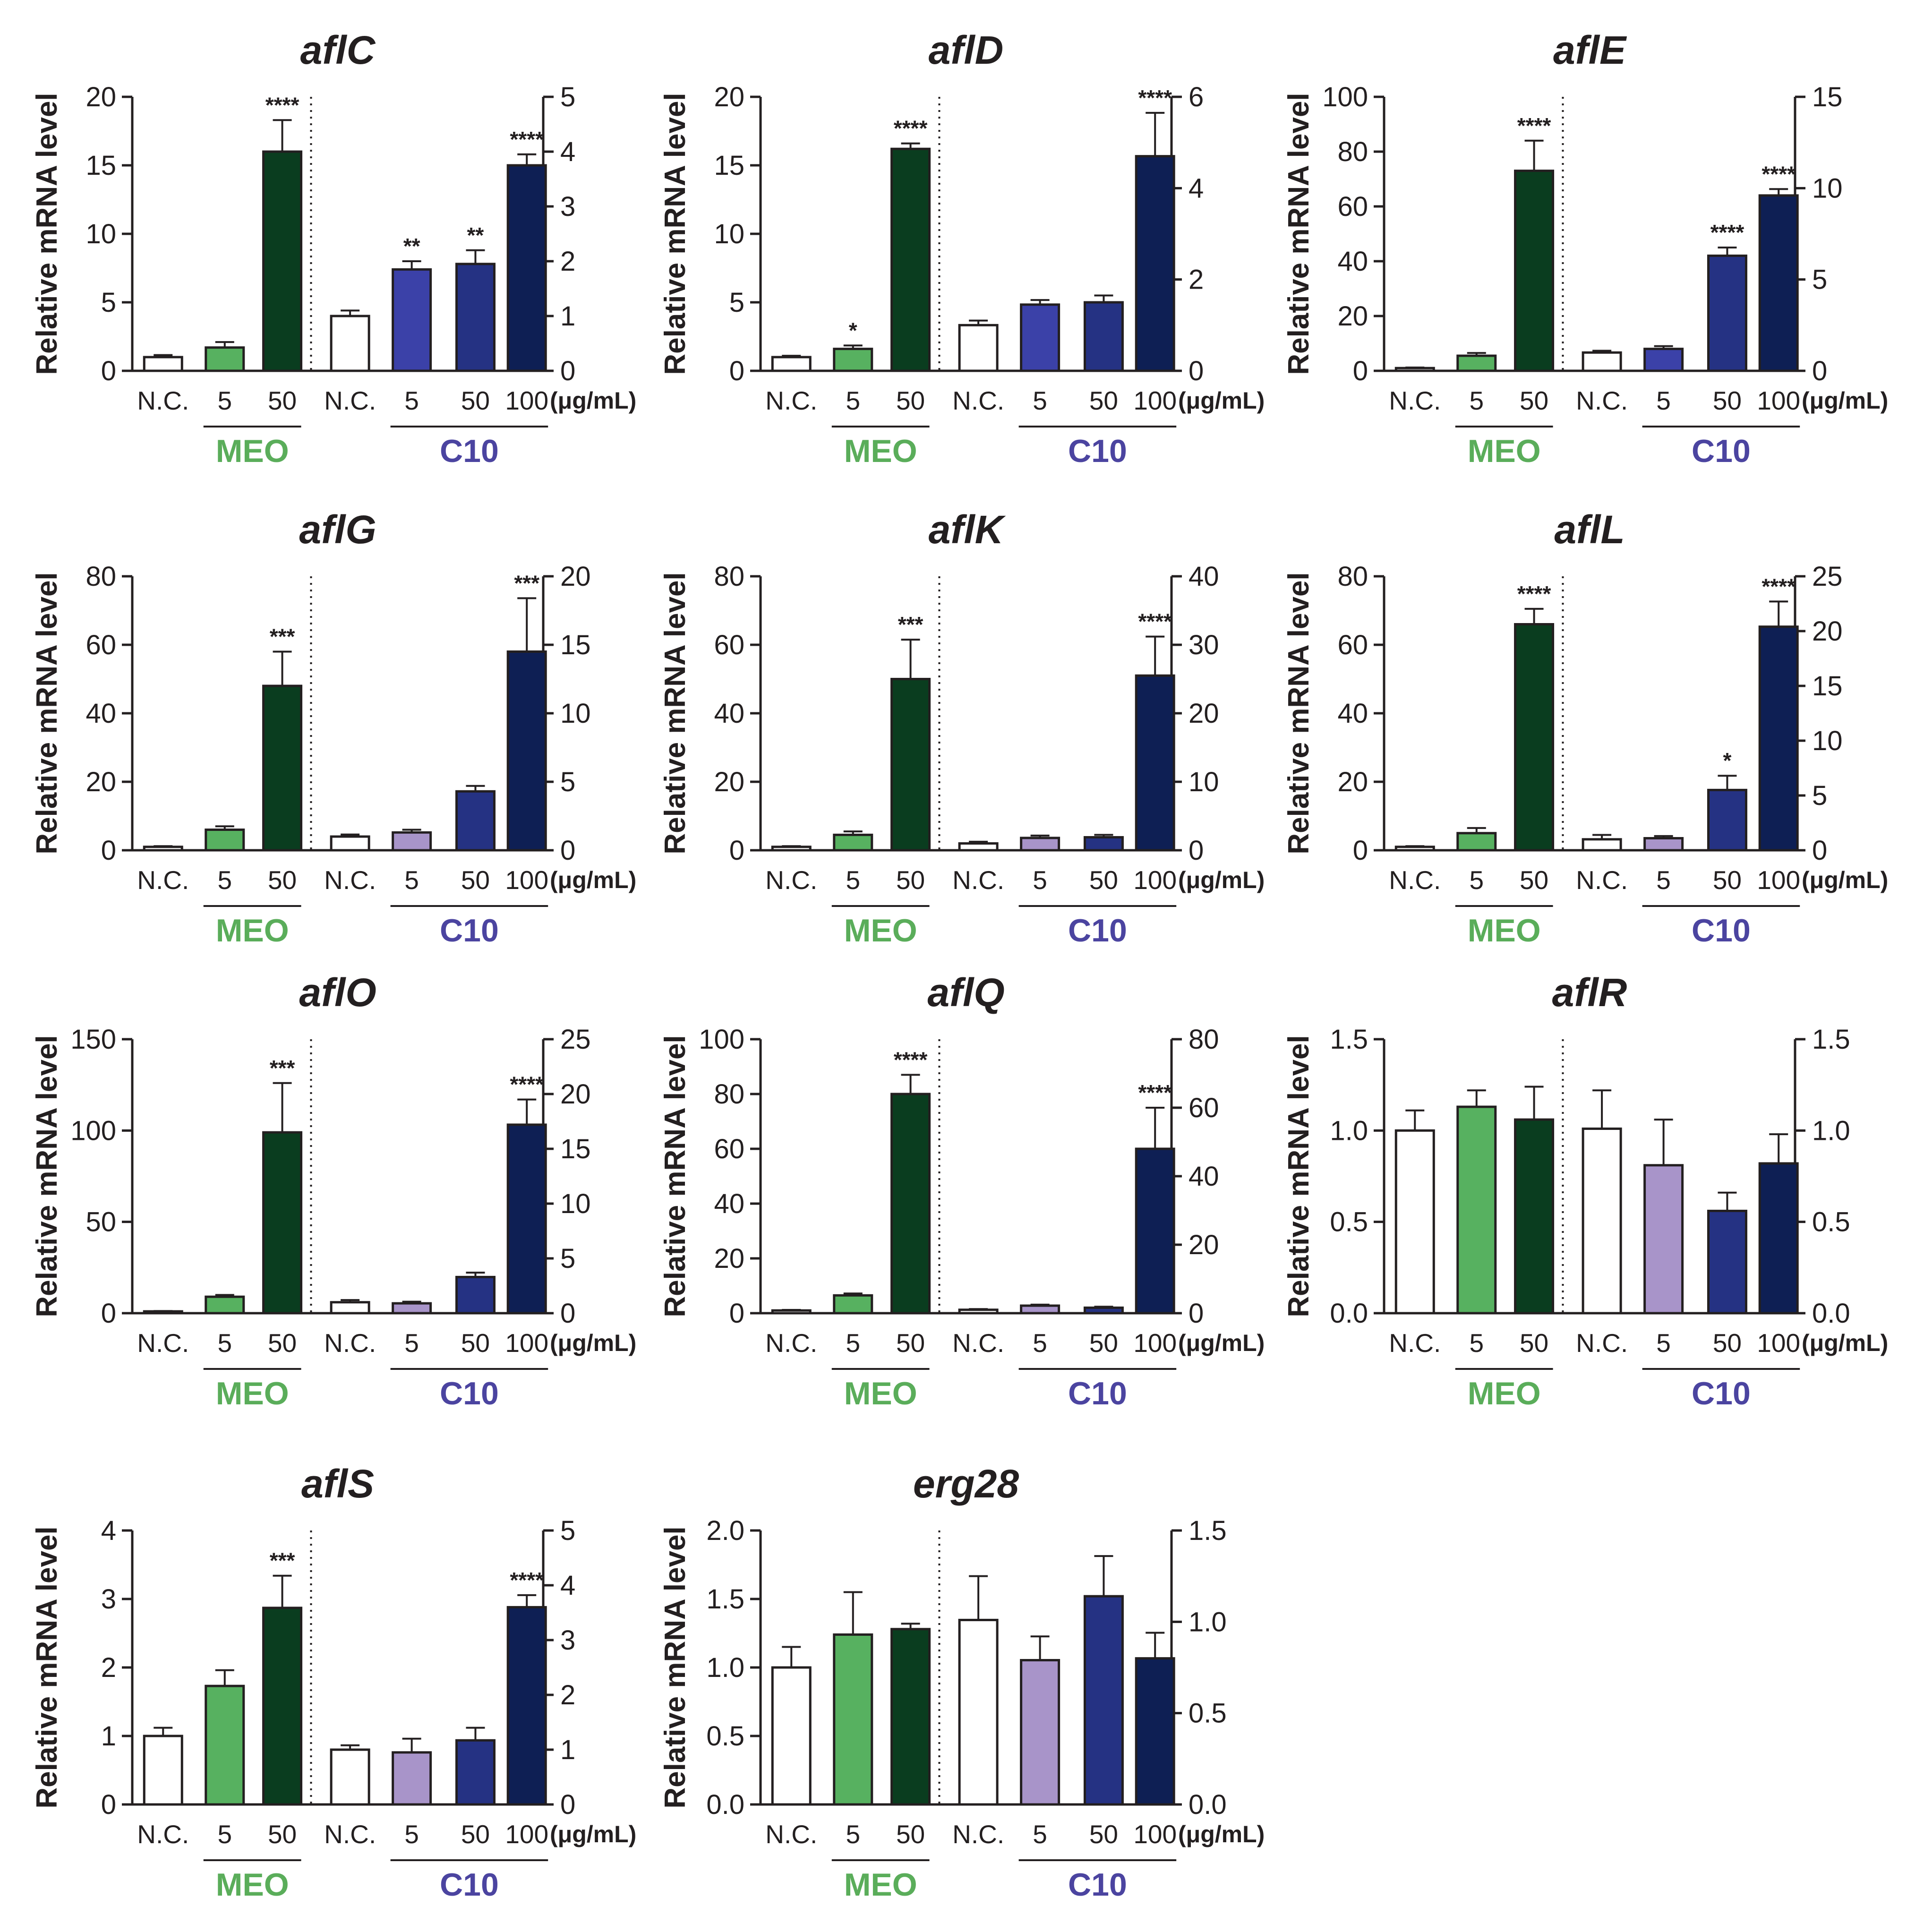 This screenshot has height=1932, width=1907. What do you see at coordinates (729, 645) in the screenshot?
I see `left-tick-label: 60` at bounding box center [729, 645].